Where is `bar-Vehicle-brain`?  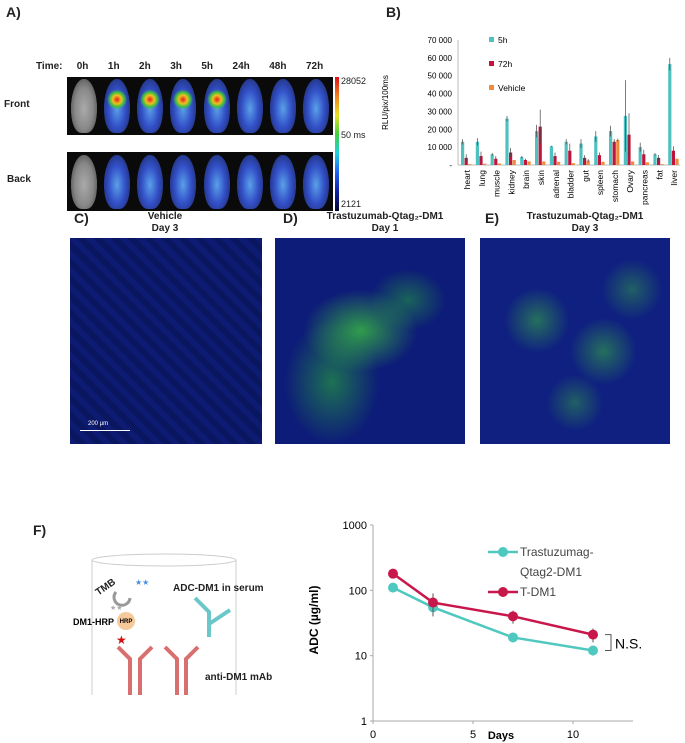
bar-Vehicle-brain is located at coordinates (529, 163).